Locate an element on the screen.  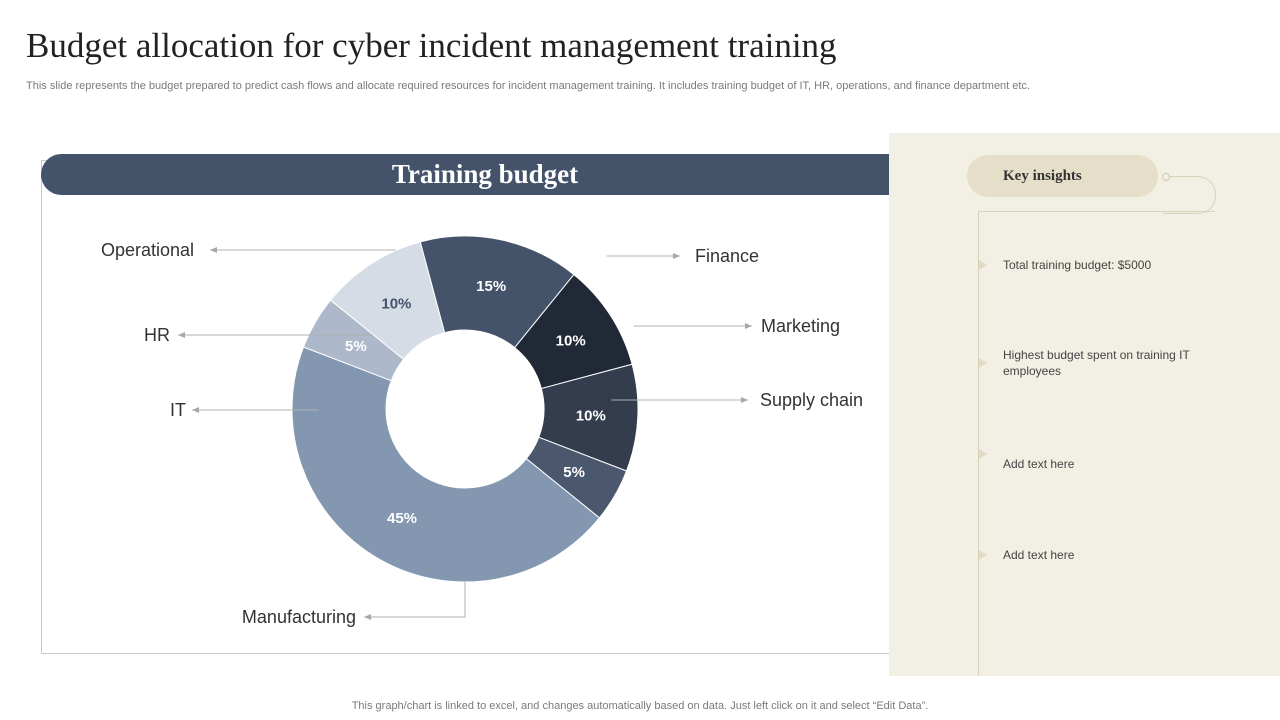
category-label: Manufacturing is located at coordinates (299, 617).